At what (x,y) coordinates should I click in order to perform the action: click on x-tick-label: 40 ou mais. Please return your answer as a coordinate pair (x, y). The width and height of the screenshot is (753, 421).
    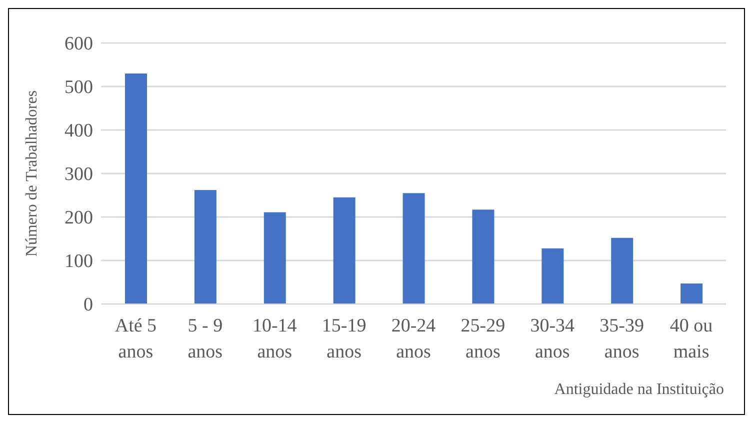
    Looking at the image, I should click on (692, 338).